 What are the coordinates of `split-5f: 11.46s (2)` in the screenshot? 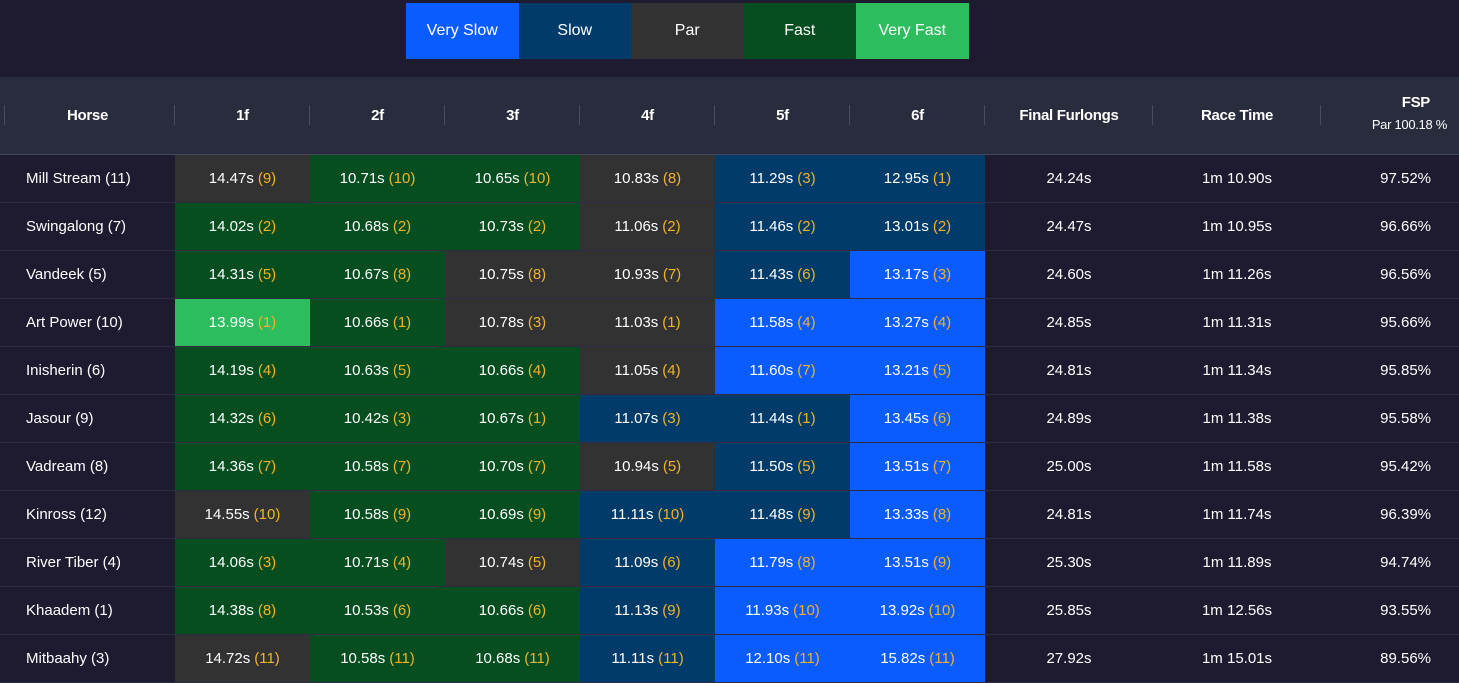 It's located at (782, 226).